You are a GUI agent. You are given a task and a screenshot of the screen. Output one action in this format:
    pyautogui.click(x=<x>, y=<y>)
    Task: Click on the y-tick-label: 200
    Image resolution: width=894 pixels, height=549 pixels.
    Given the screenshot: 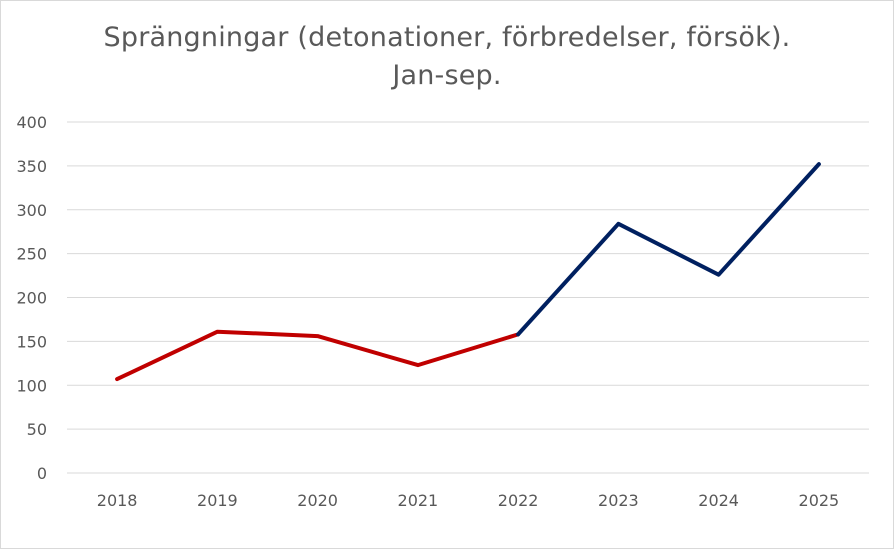 What is the action you would take?
    pyautogui.click(x=31, y=298)
    